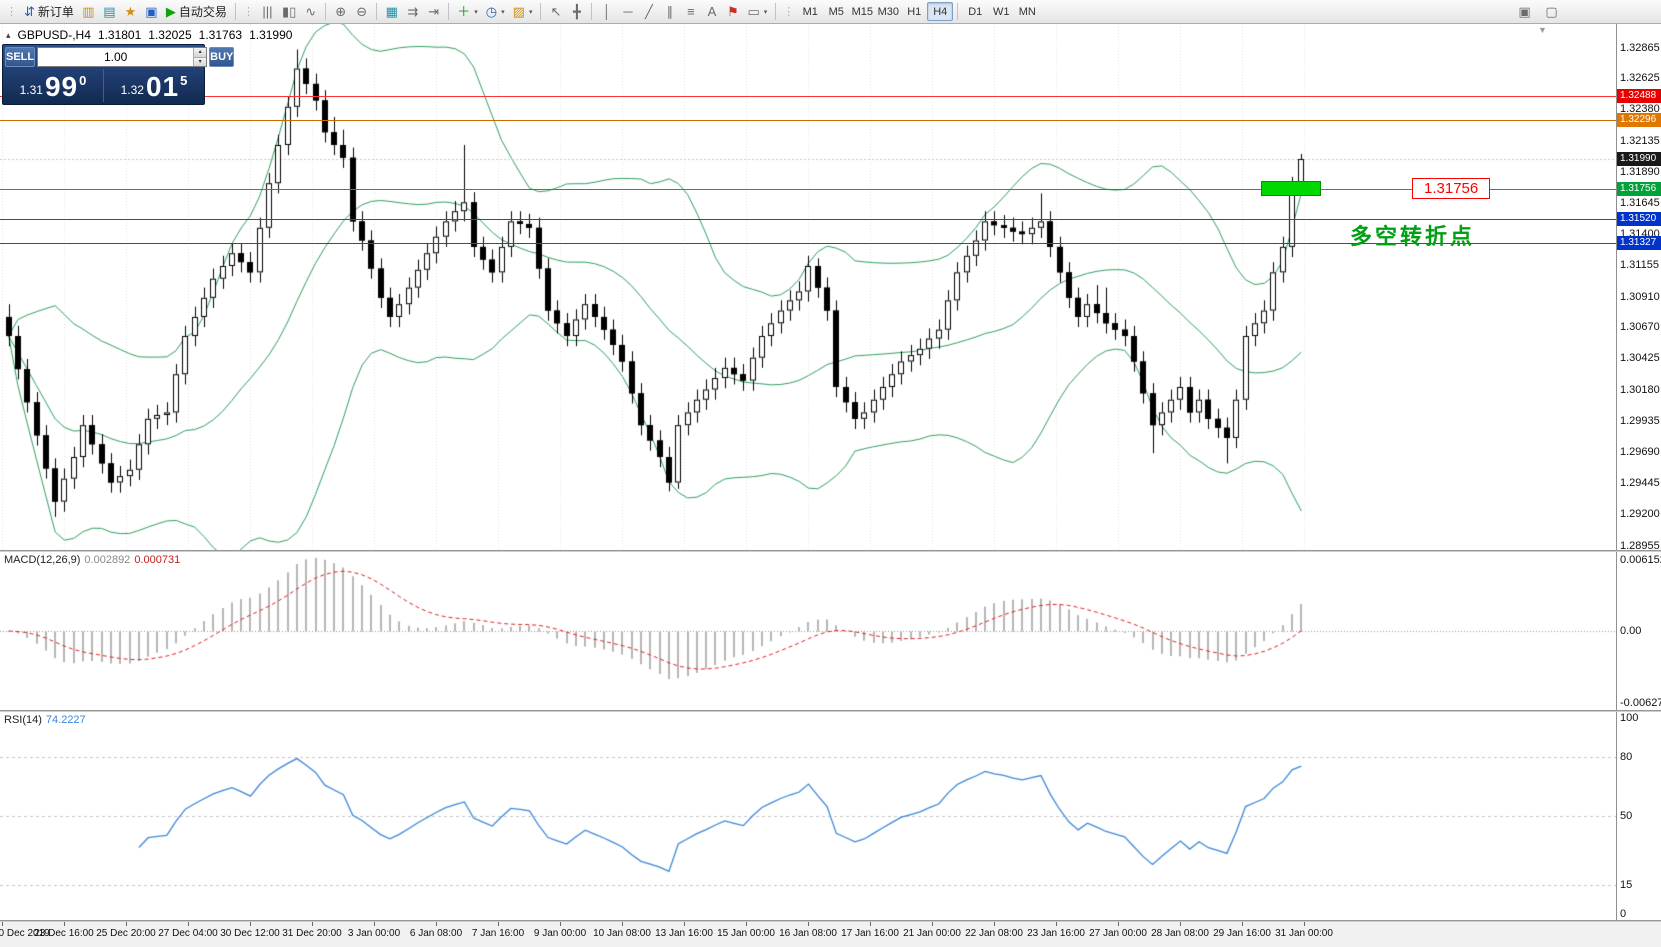  I want to click on navigator-button: ★, so click(130, 12).